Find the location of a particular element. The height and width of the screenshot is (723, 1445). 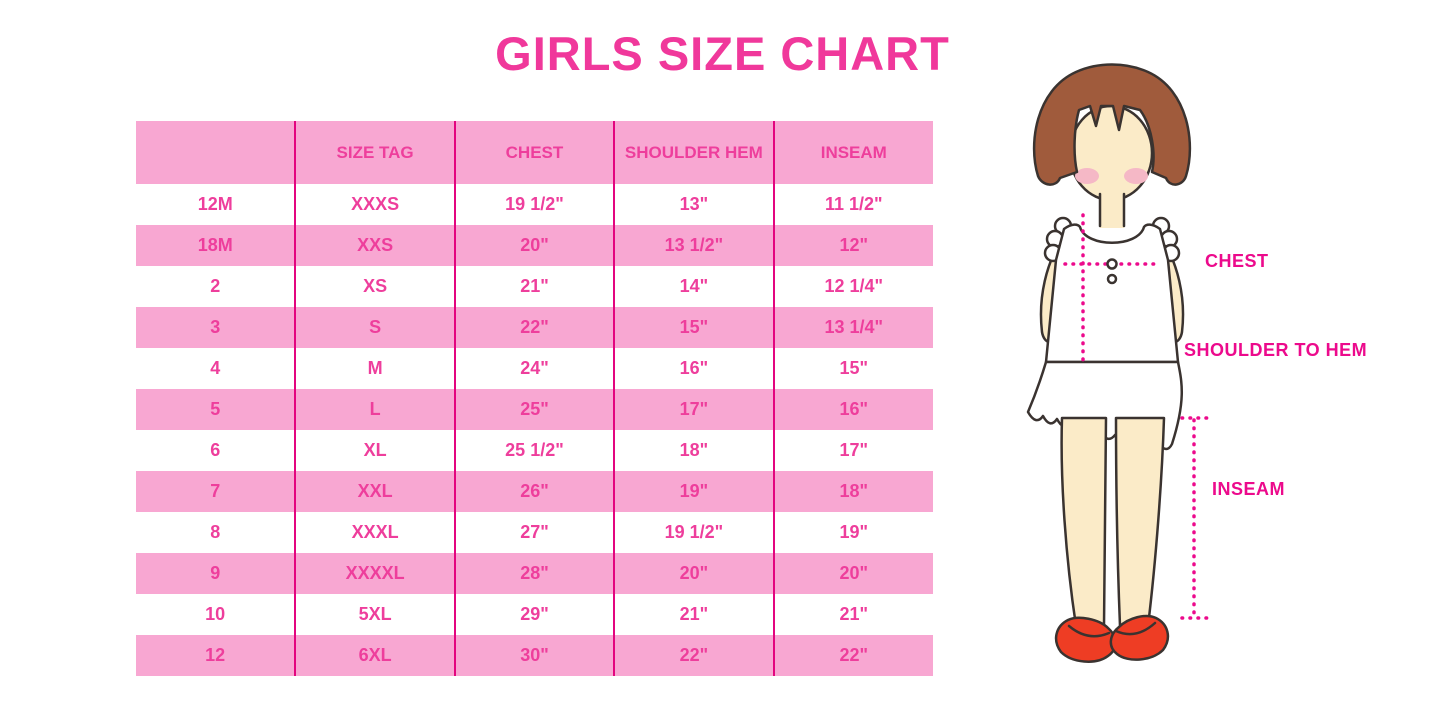

measurement-cell: 13 1/4" is located at coordinates (852, 327).